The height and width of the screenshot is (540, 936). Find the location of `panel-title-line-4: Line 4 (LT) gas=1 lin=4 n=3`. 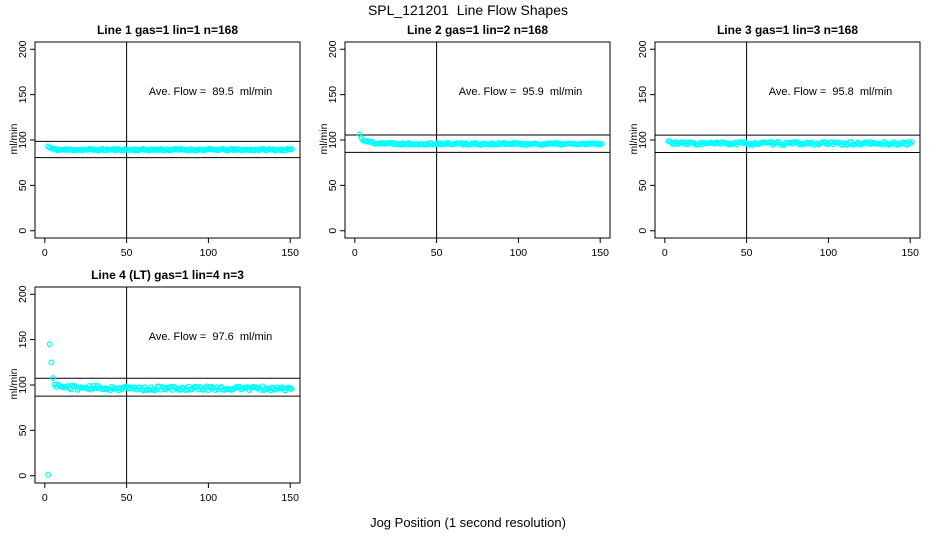

panel-title-line-4: Line 4 (LT) gas=1 lin=4 n=3 is located at coordinates (167, 275).